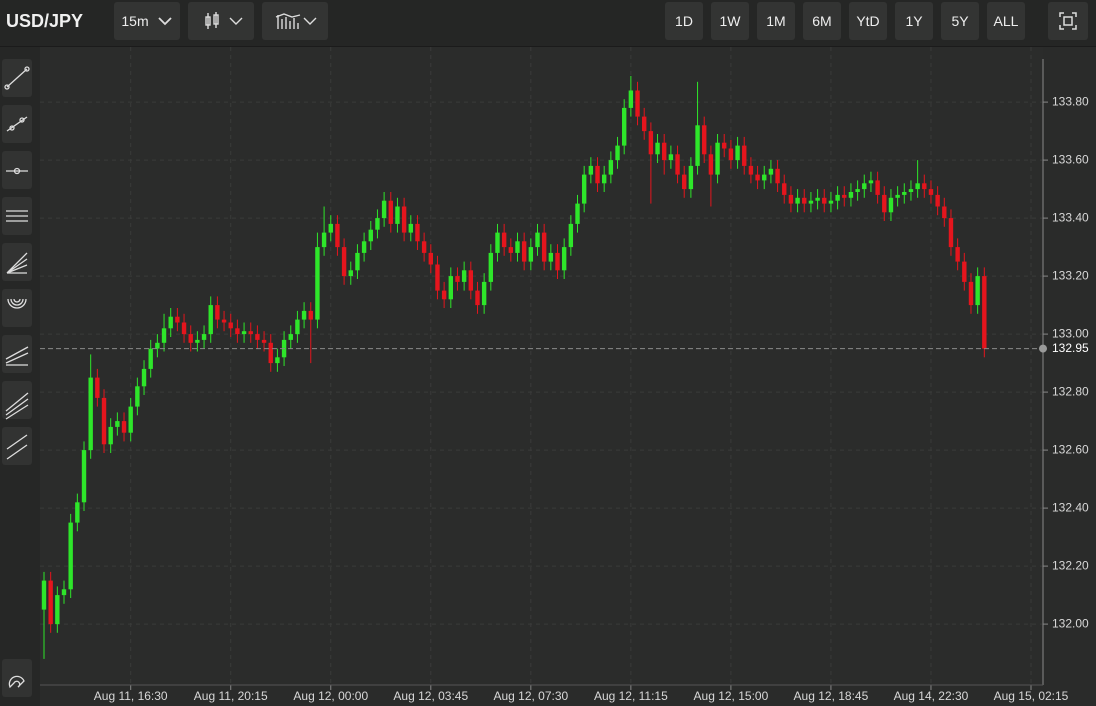  What do you see at coordinates (224, 20) in the screenshot?
I see `candle-icon` at bounding box center [224, 20].